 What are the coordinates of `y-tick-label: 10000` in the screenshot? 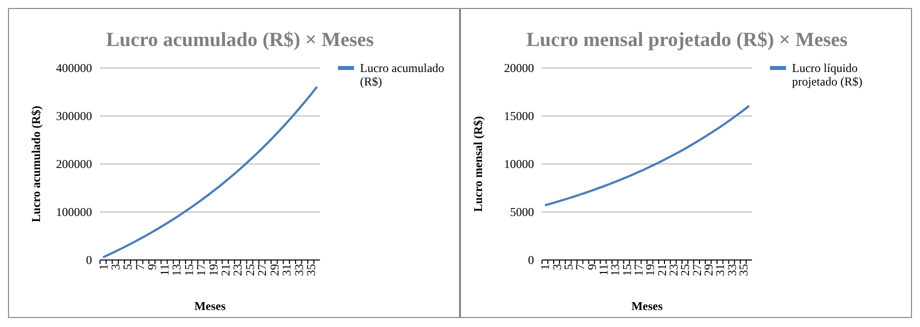 It's located at (519, 164).